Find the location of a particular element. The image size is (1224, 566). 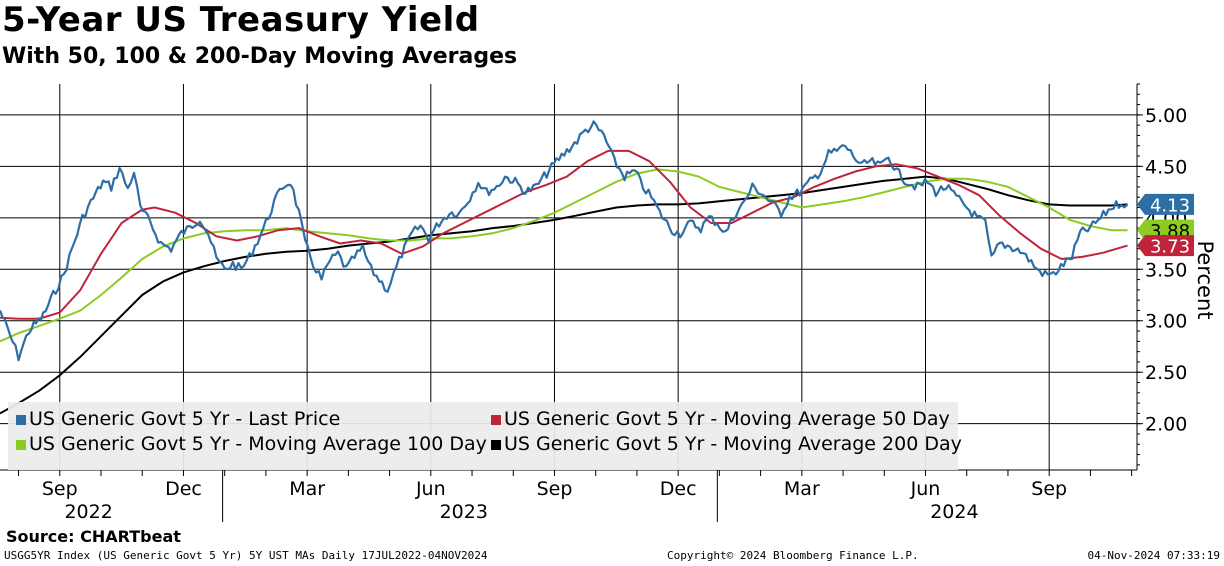

y-tick-label: 3.50 is located at coordinates (1166, 270).